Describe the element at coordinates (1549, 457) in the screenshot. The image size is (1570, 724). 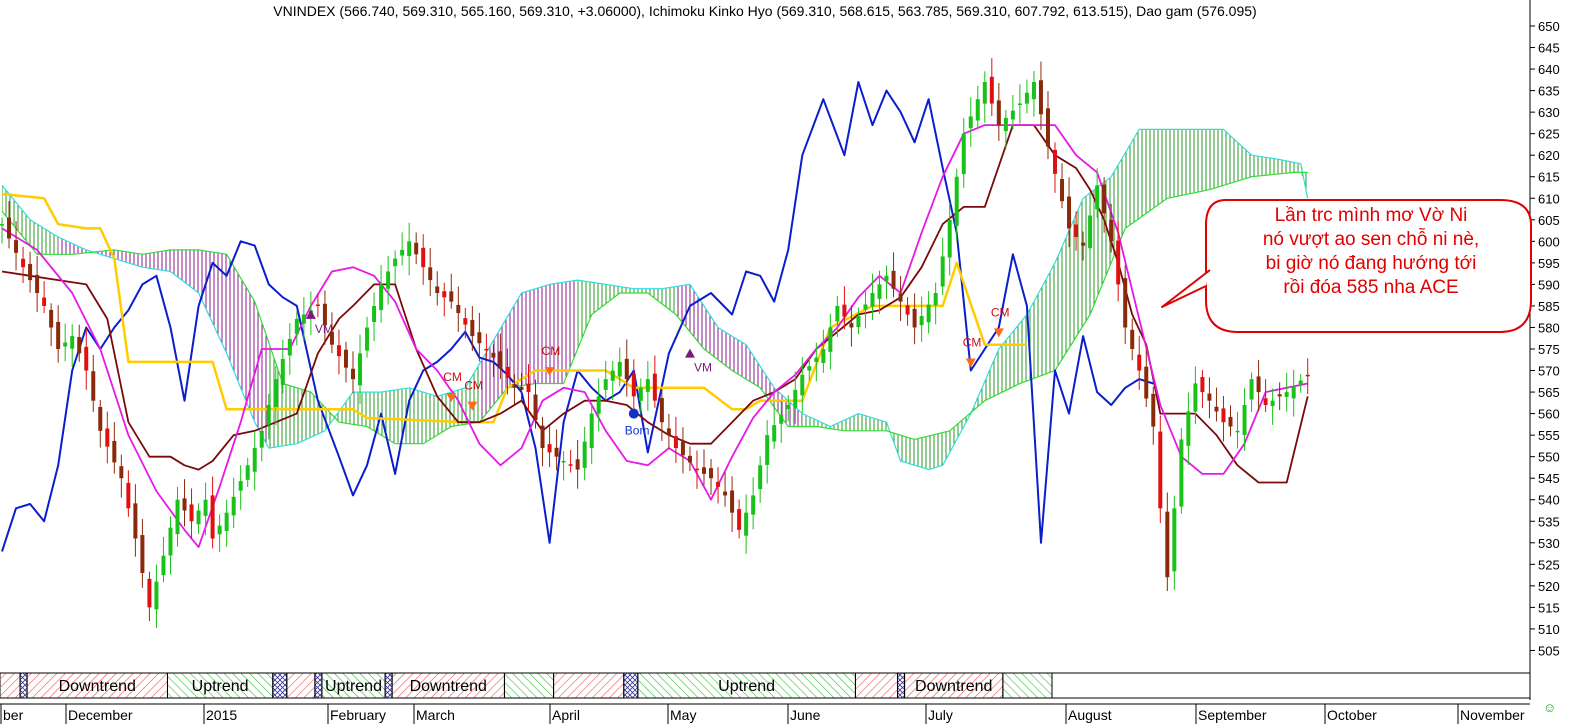
I see `y-tick-label: 550` at that location.